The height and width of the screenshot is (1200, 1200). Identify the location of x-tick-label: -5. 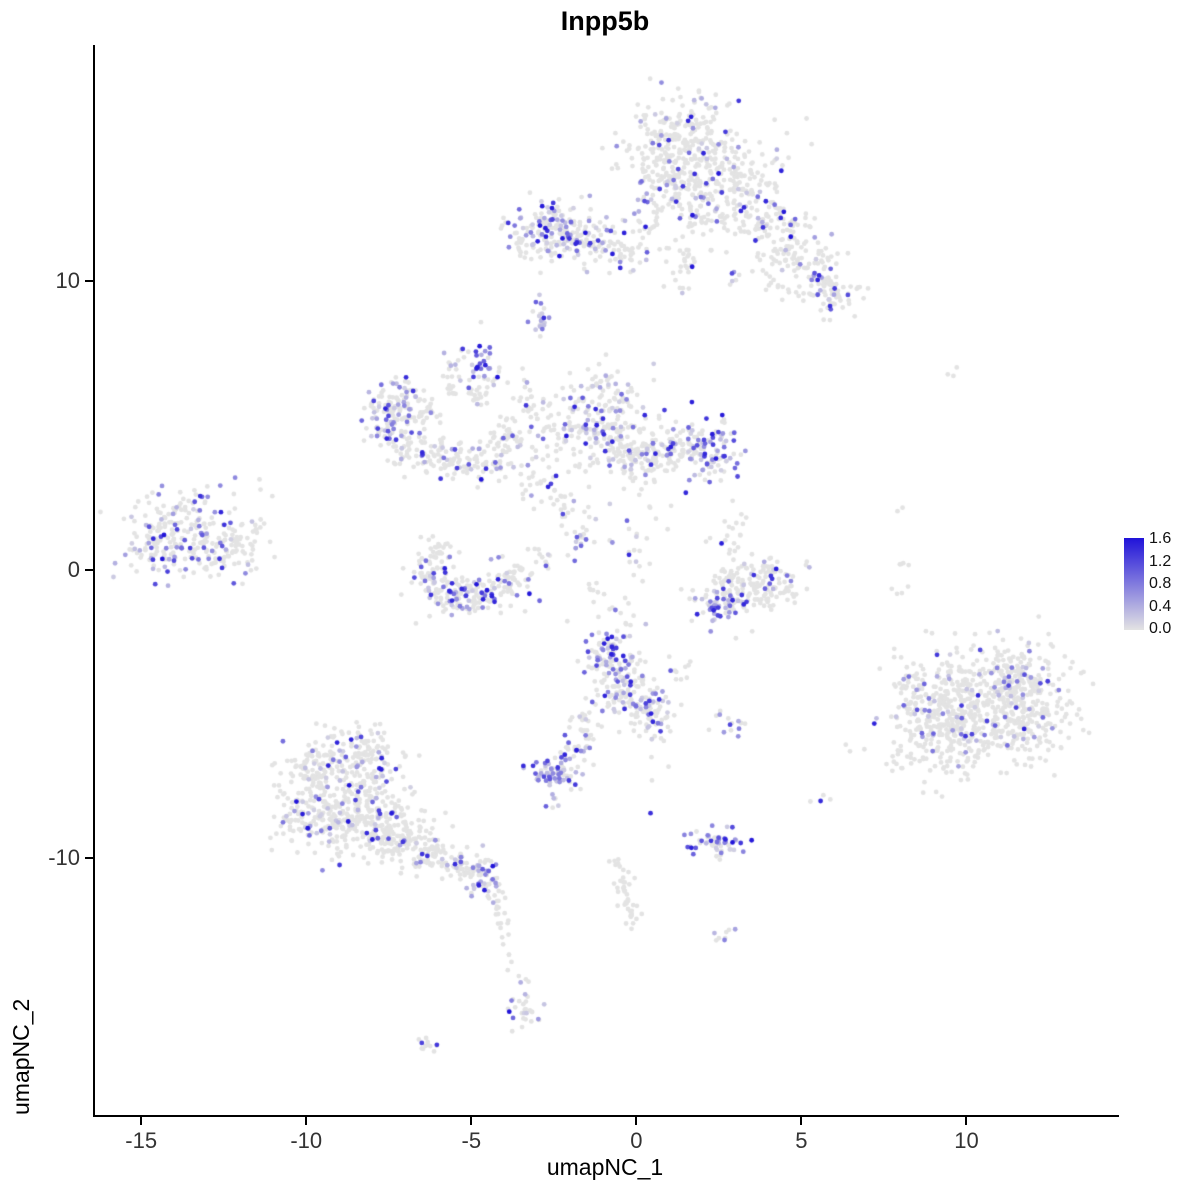
(471, 1140).